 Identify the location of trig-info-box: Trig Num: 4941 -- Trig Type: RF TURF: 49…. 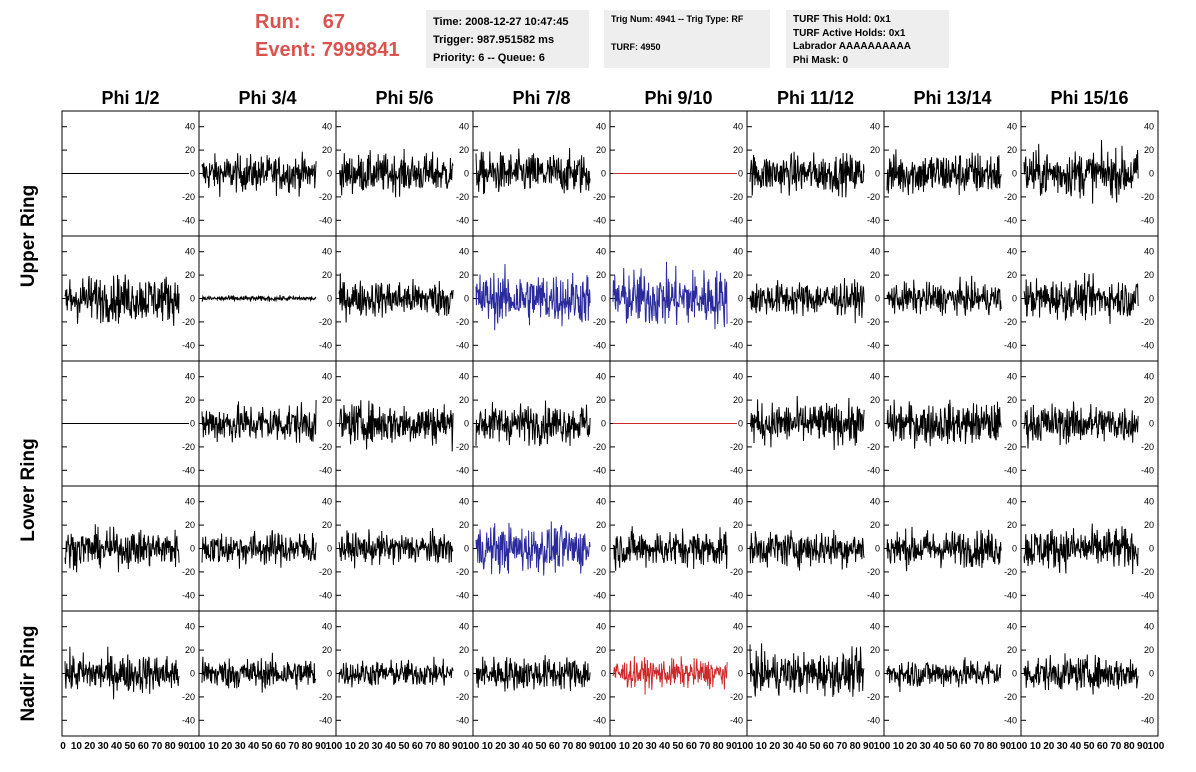
(687, 39).